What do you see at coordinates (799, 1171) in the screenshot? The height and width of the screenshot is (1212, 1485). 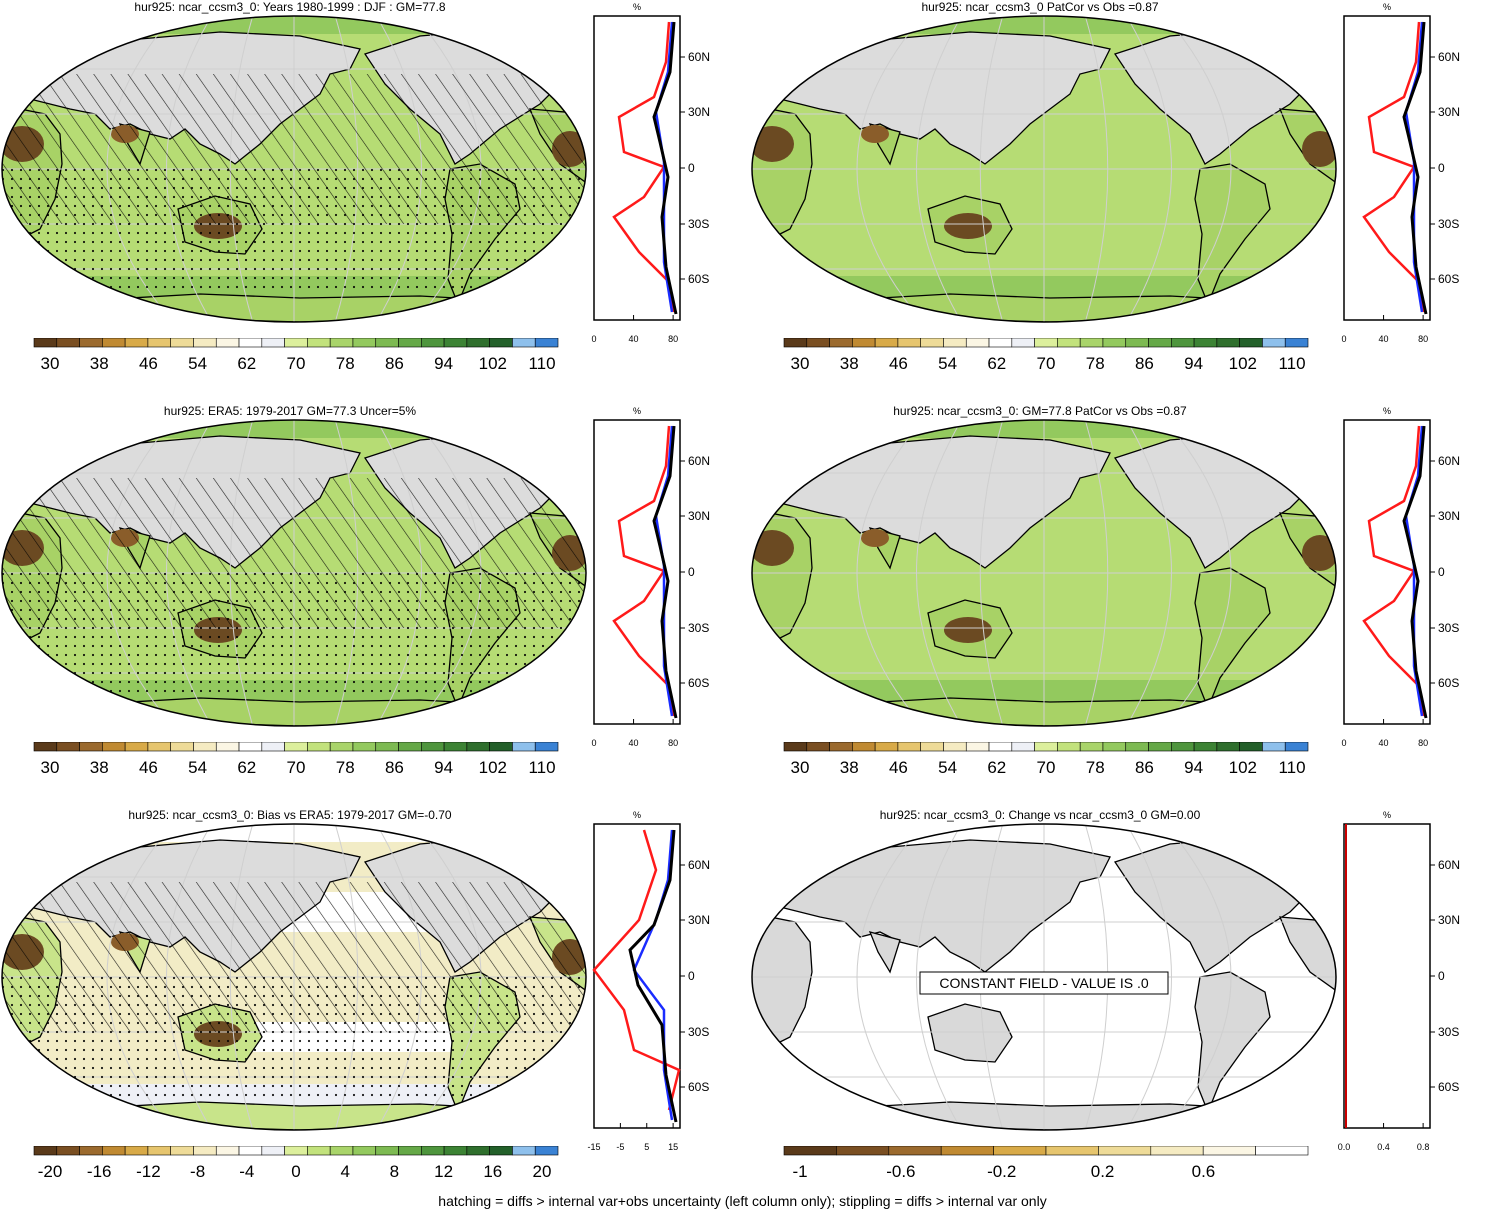 I see `colorbar-label: -1` at bounding box center [799, 1171].